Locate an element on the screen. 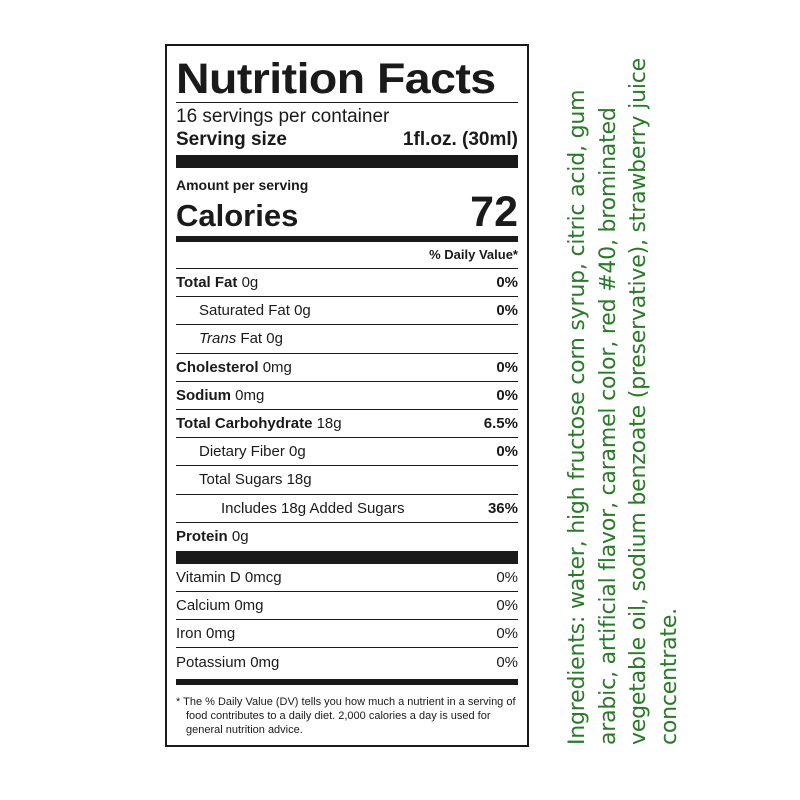 Image resolution: width=800 pixels, height=800 pixels. nutrient-name: Protein is located at coordinates (202, 536).